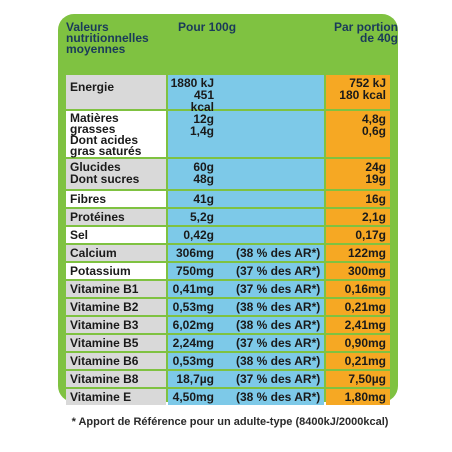 This screenshot has height=452, width=452. I want to click on table-row: Vitamine B3 6,02mg (38 % des AR*) 2,41mg, so click(228, 325).